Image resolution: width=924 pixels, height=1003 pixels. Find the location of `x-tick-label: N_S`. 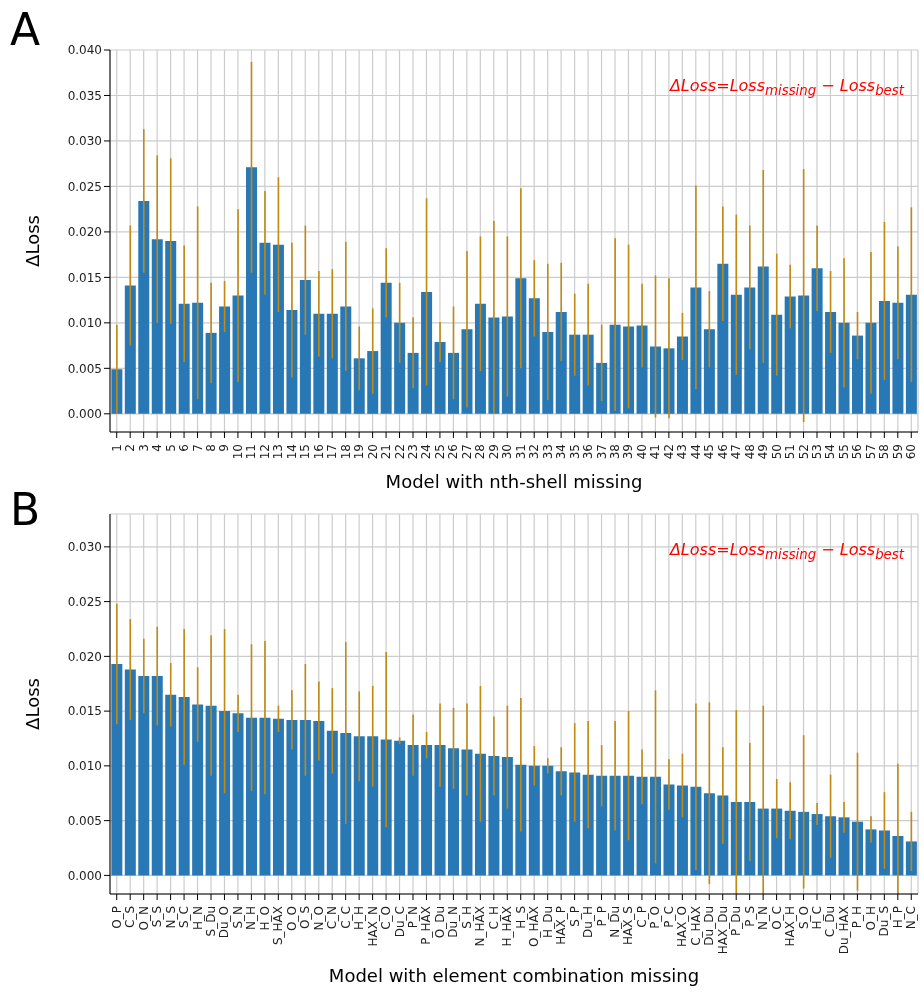

x-tick-label: N_S is located at coordinates (170, 917).